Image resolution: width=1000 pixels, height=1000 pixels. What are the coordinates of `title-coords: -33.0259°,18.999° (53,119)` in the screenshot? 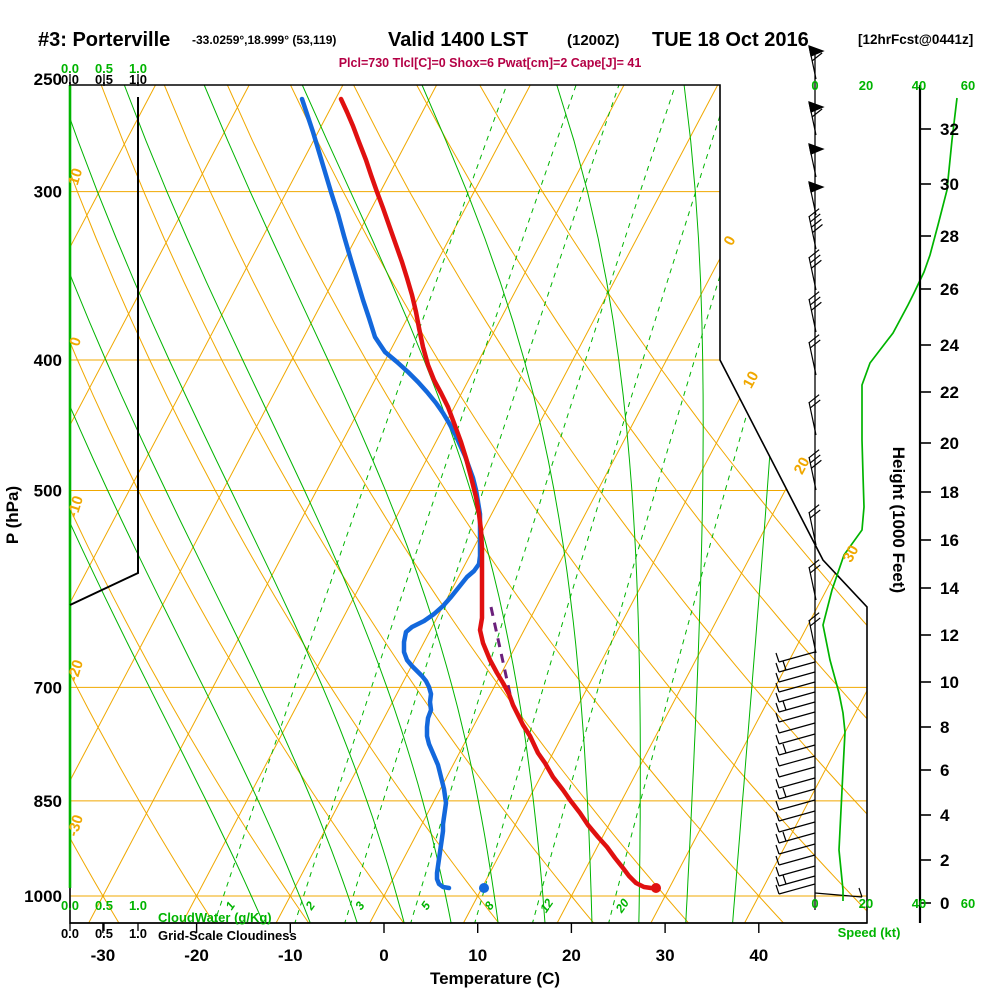 It's located at (264, 40).